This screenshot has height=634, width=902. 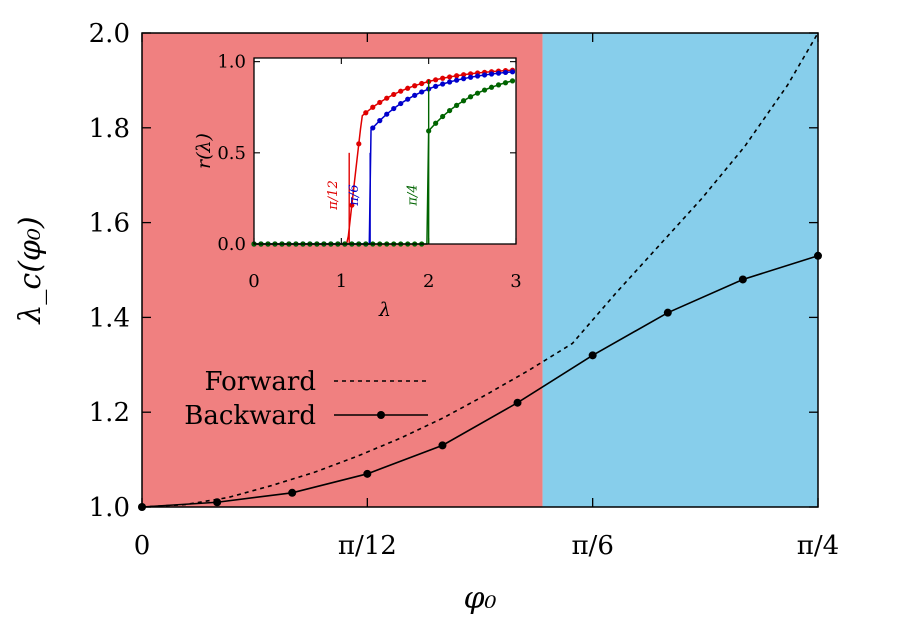 What do you see at coordinates (333, 195) in the screenshot?
I see `inset-curve-label: π/12` at bounding box center [333, 195].